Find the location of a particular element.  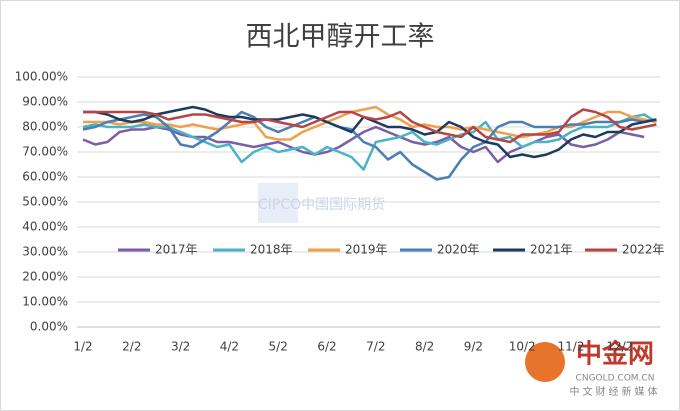

y-tick-label: 100.00% is located at coordinates (41, 77).